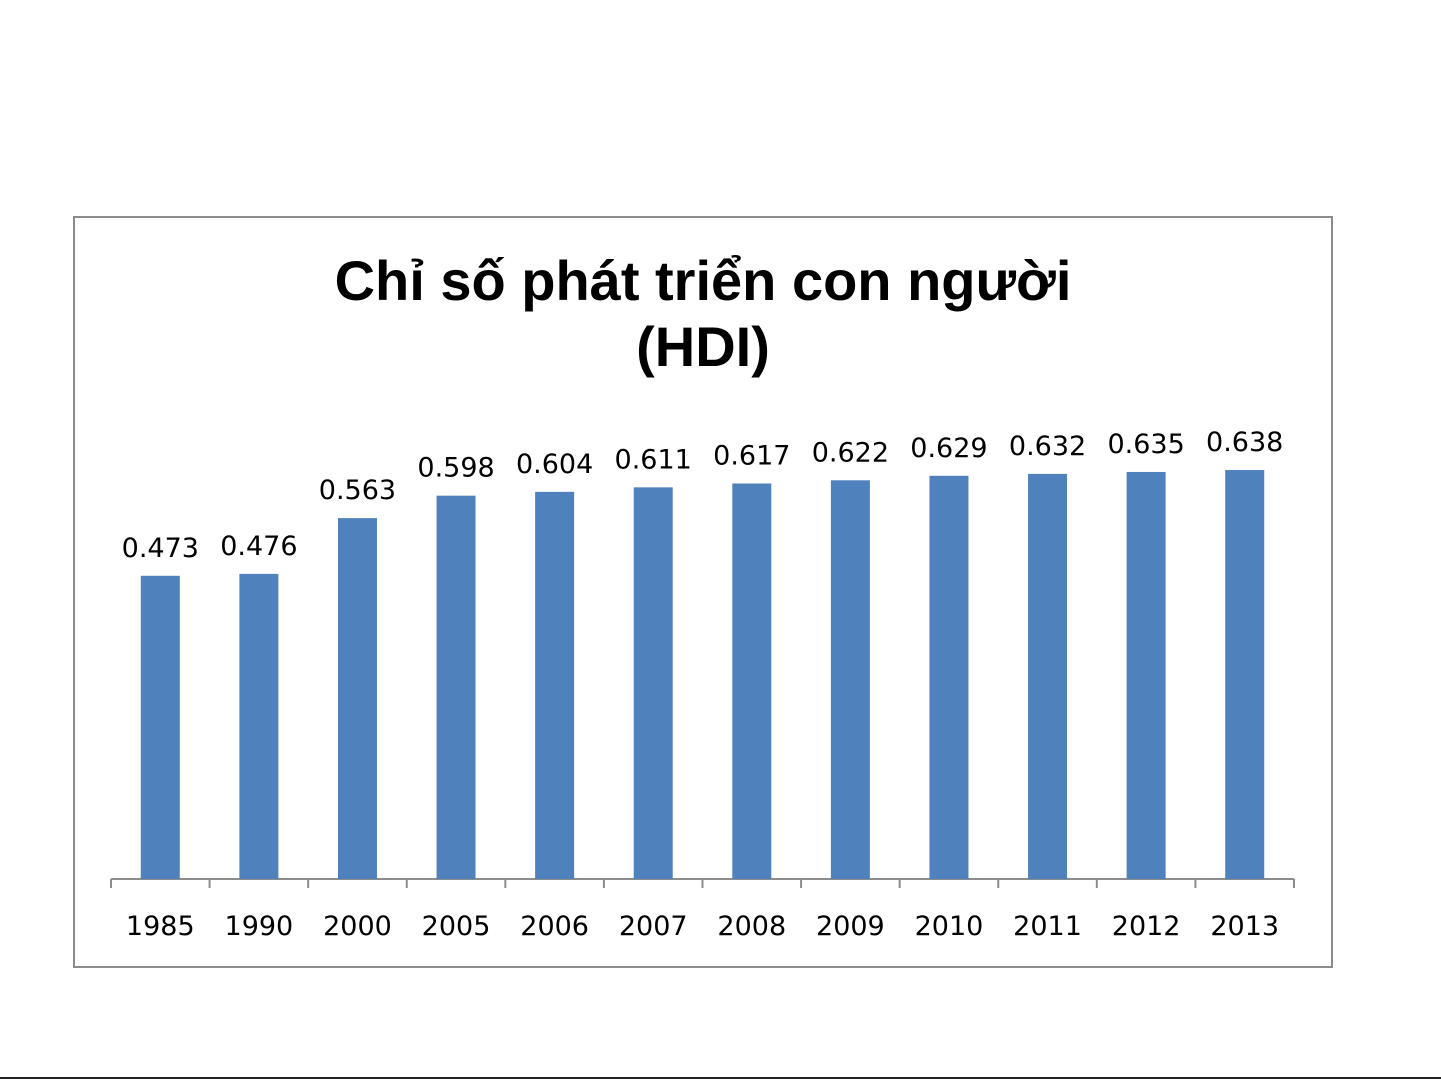  What do you see at coordinates (259, 926) in the screenshot?
I see `x-tick-label-1990: 1990` at bounding box center [259, 926].